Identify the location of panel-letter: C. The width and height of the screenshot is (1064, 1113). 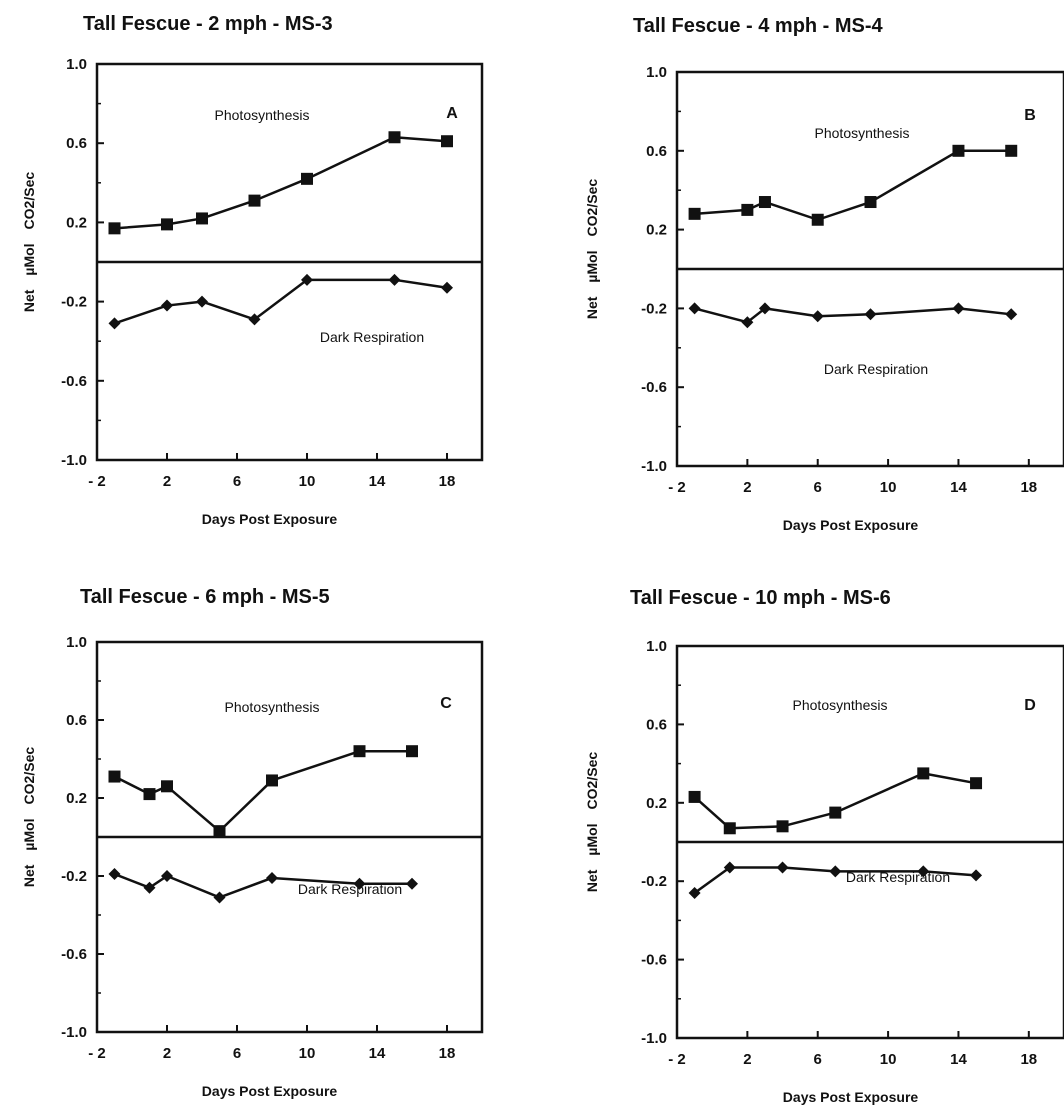
(446, 703).